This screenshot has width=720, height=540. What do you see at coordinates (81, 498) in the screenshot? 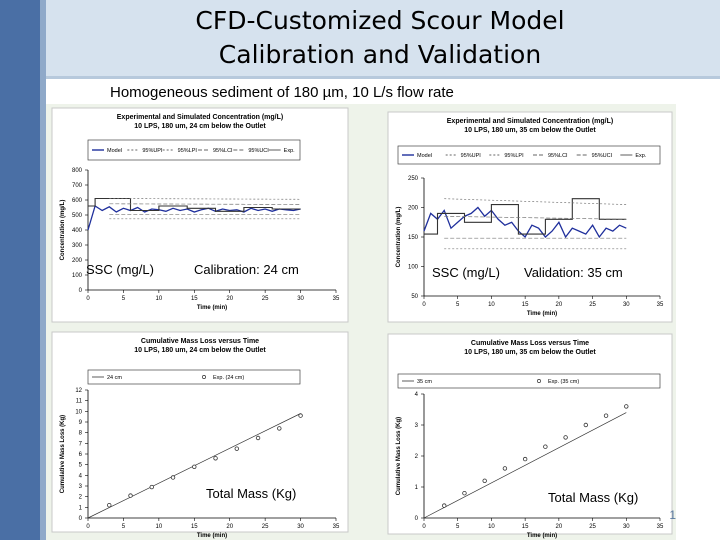
I see `y-tick-label: 2` at bounding box center [81, 498].